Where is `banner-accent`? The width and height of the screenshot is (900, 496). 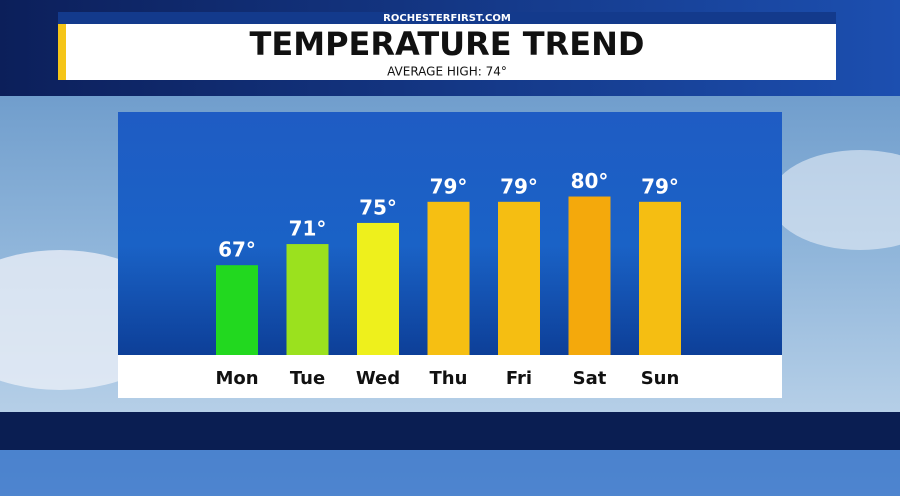
banner-accent is located at coordinates (62, 52).